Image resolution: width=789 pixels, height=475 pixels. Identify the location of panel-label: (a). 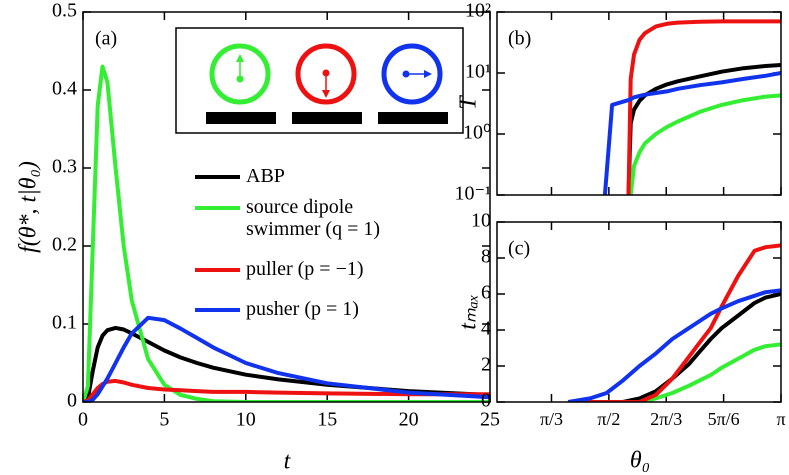
(106, 39).